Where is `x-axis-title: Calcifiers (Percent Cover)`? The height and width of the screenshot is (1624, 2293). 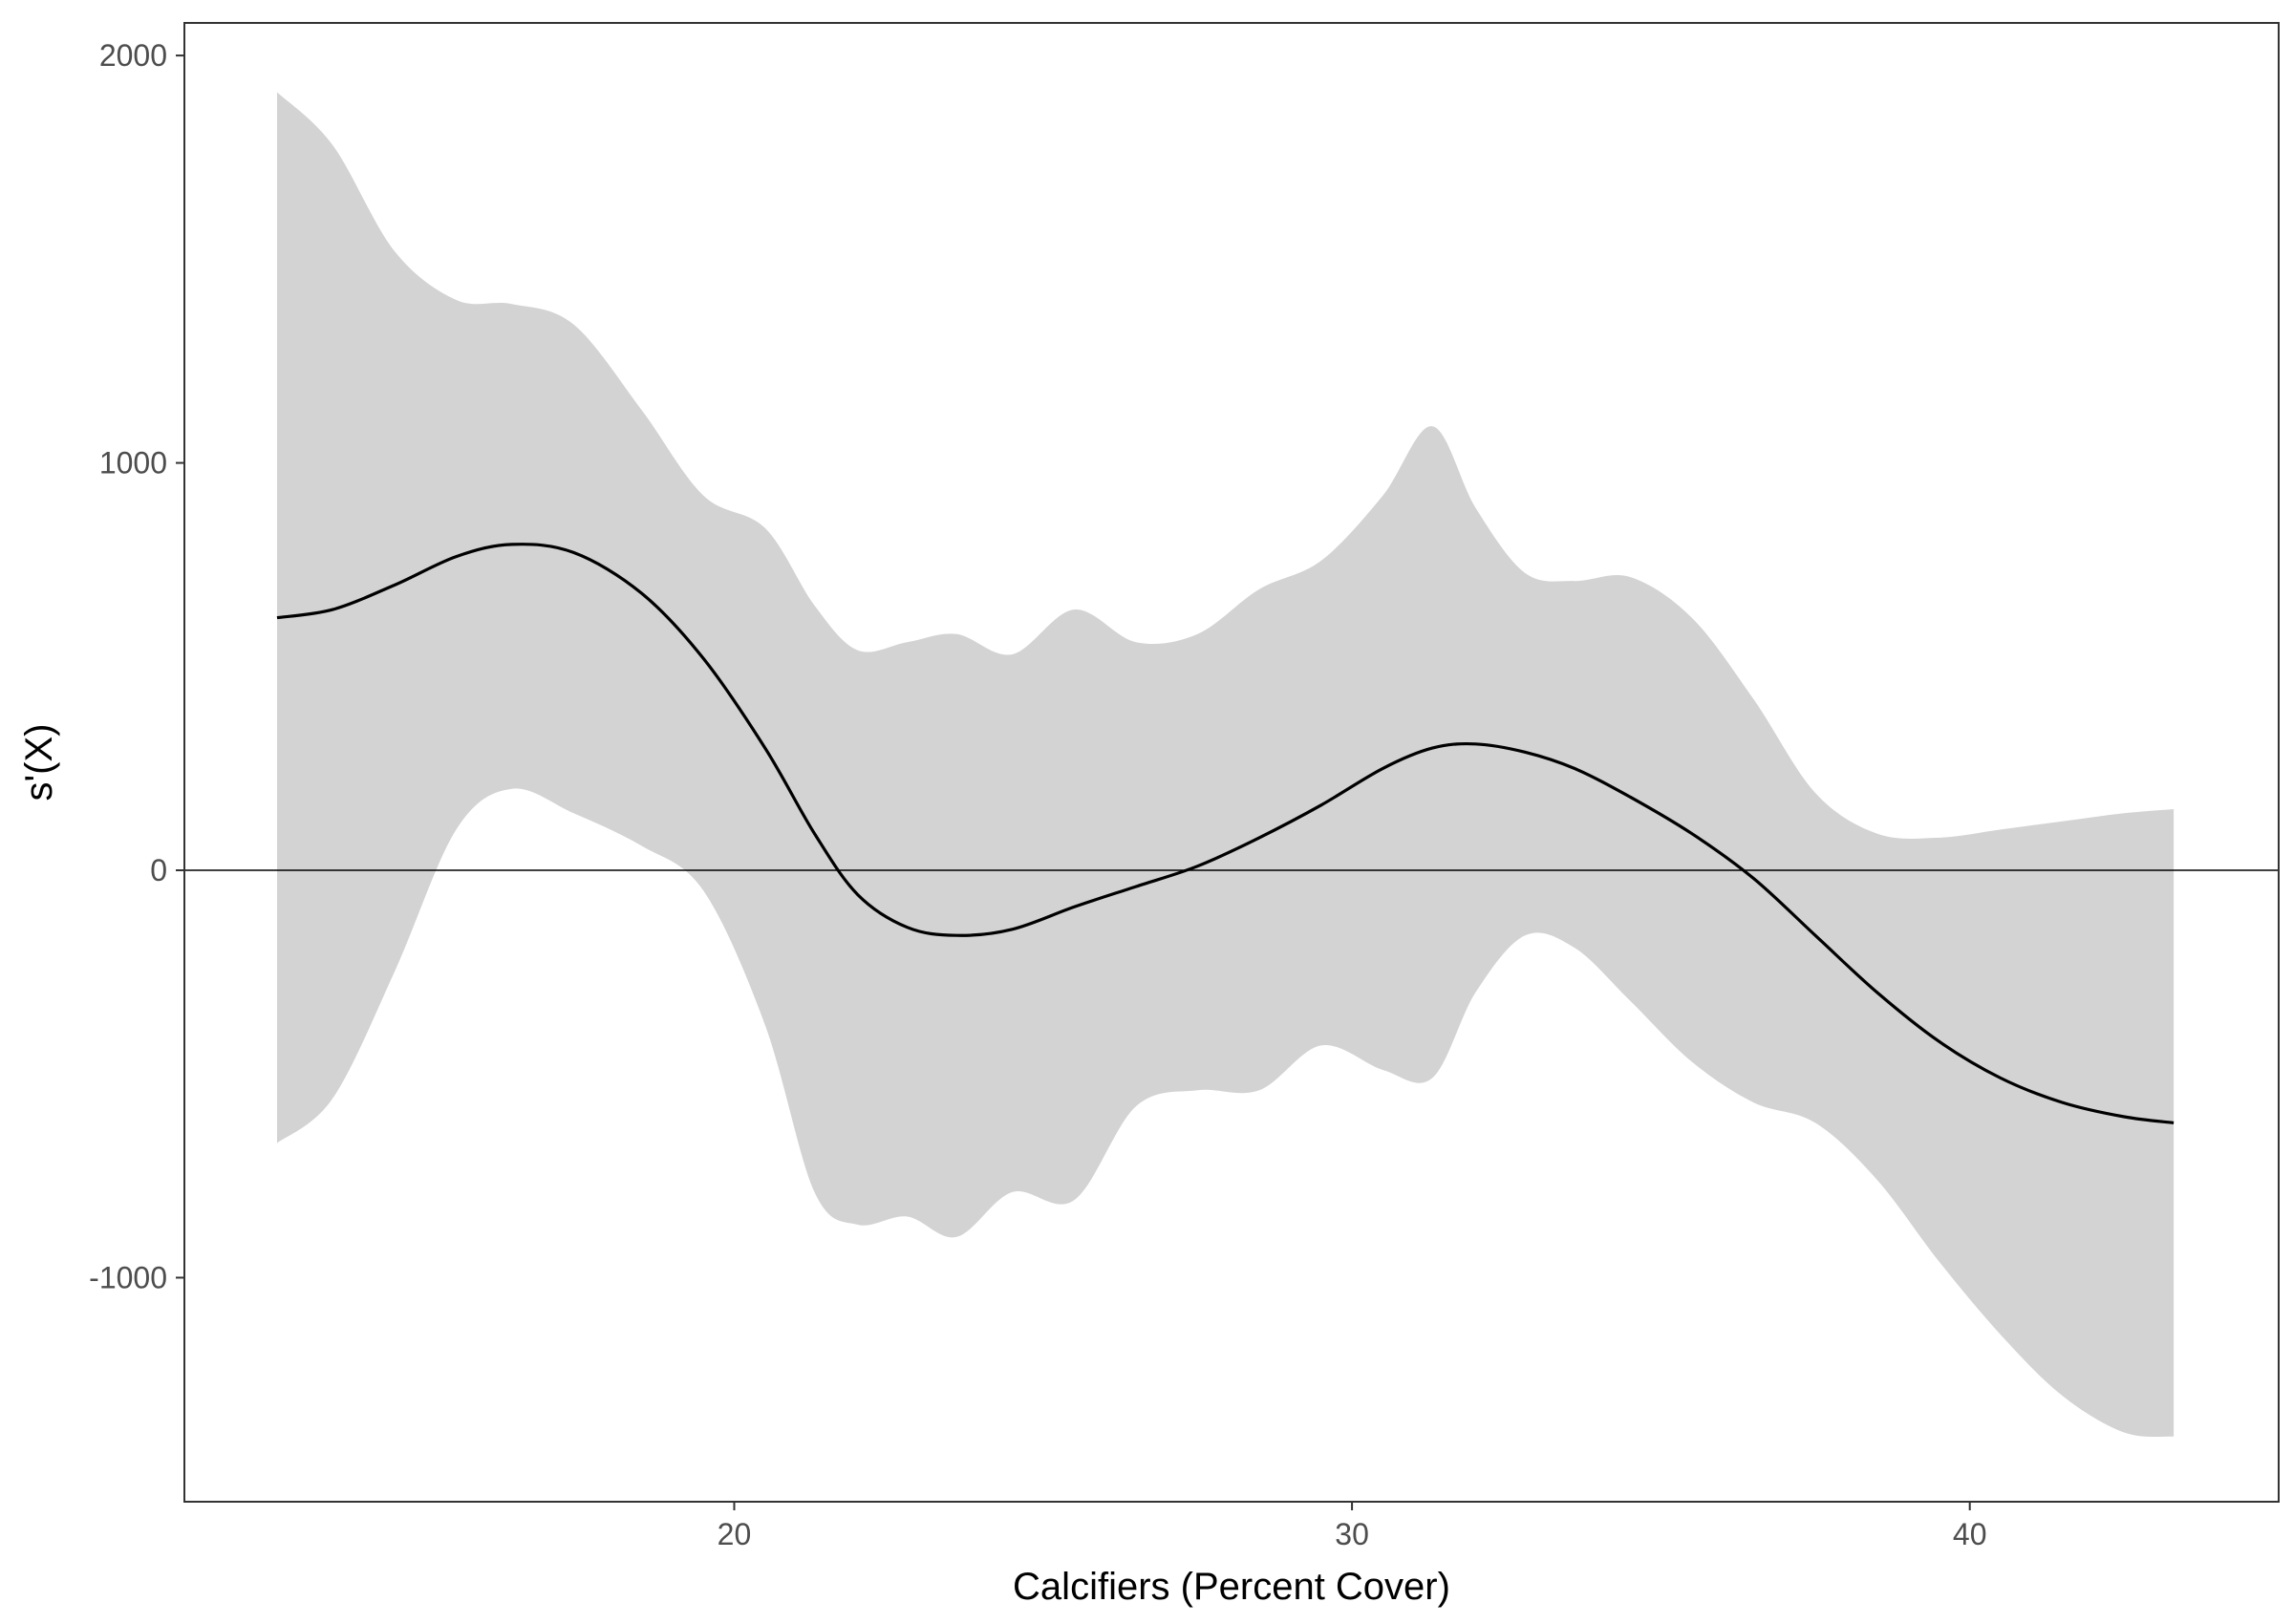 x-axis-title: Calcifiers (Percent Cover) is located at coordinates (1231, 1587).